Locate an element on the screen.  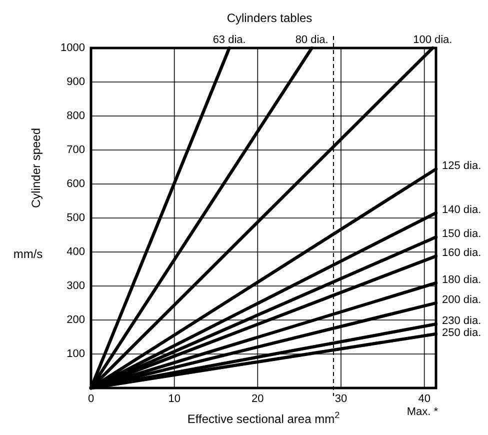
series-label: 250 dia. is located at coordinates (462, 332).